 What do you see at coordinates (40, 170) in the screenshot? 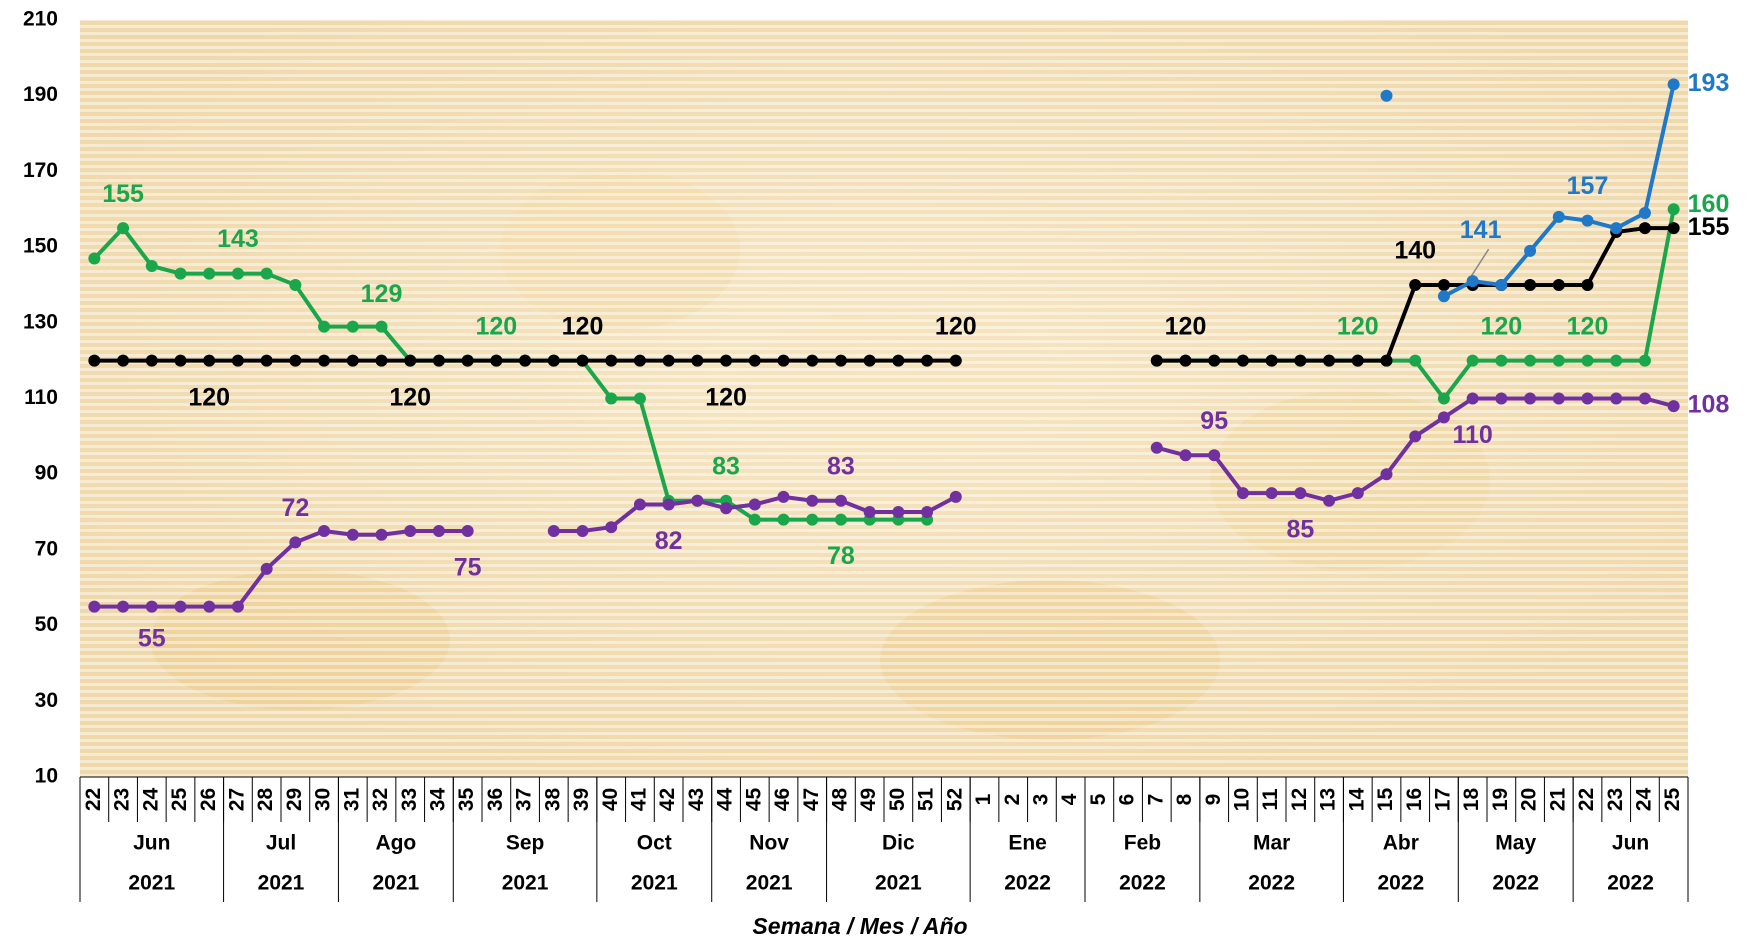
I see `y-tick-label: 170` at bounding box center [40, 170].